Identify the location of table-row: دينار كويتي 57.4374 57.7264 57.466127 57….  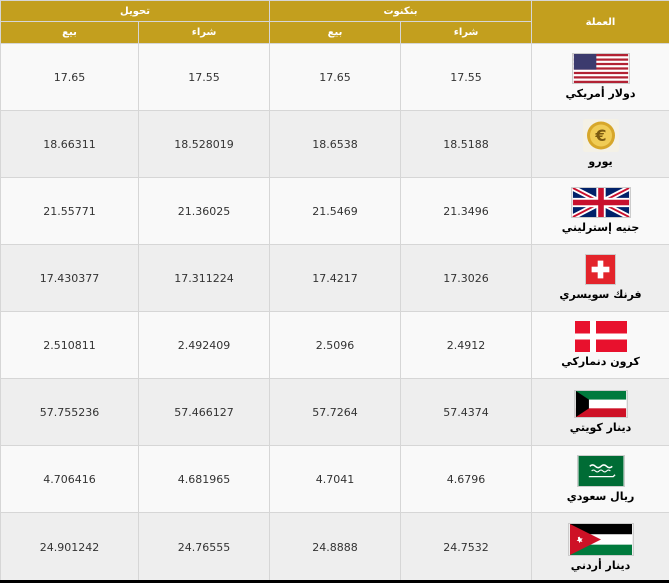
(334, 412).